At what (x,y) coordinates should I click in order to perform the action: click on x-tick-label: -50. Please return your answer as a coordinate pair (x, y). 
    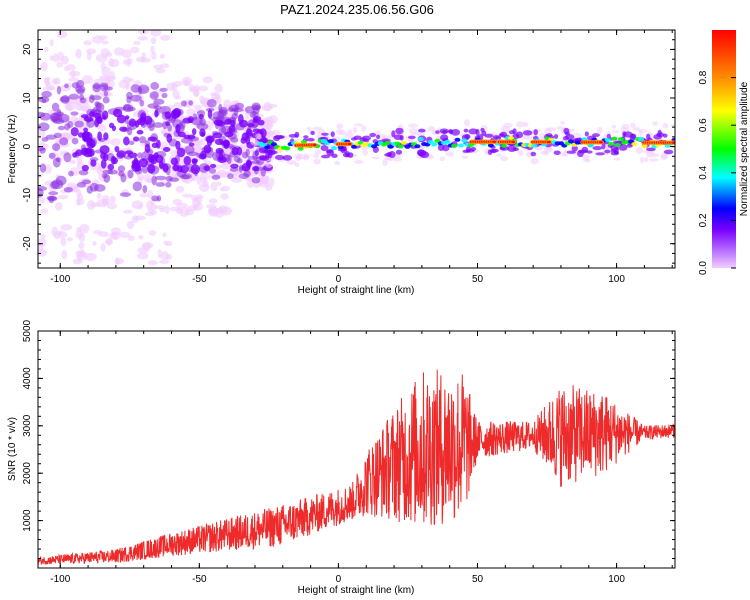
    Looking at the image, I should click on (199, 579).